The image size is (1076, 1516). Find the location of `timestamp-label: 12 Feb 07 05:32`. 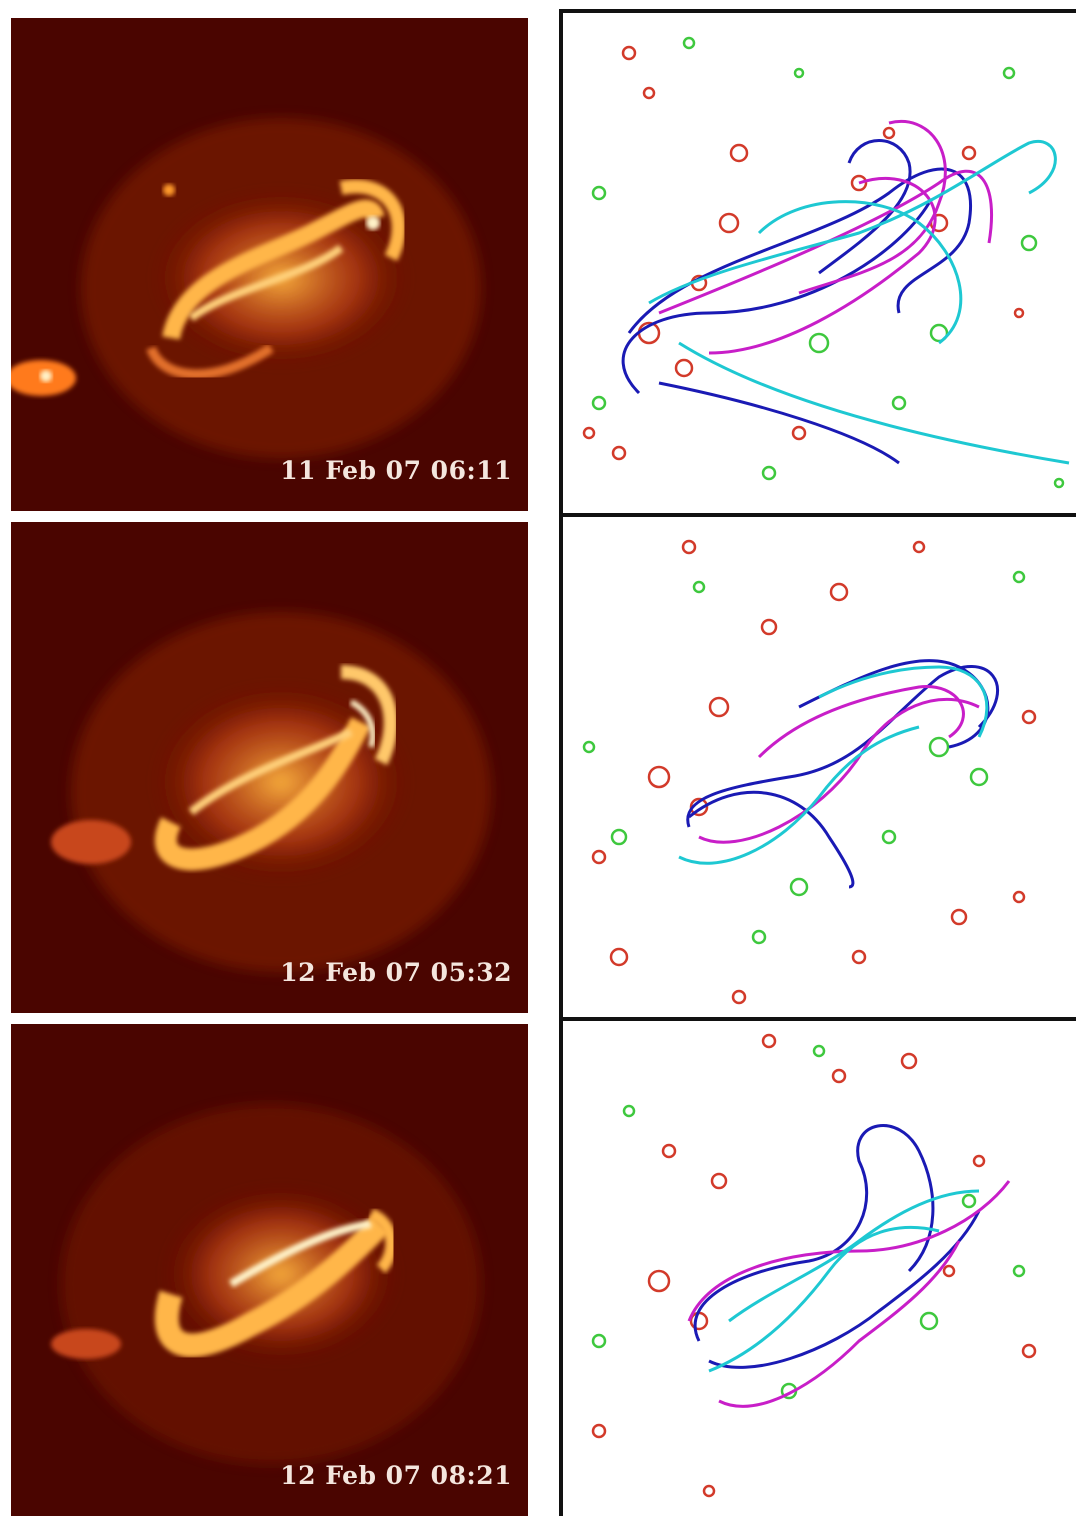

timestamp-label: 12 Feb 07 05:32 is located at coordinates (396, 972).